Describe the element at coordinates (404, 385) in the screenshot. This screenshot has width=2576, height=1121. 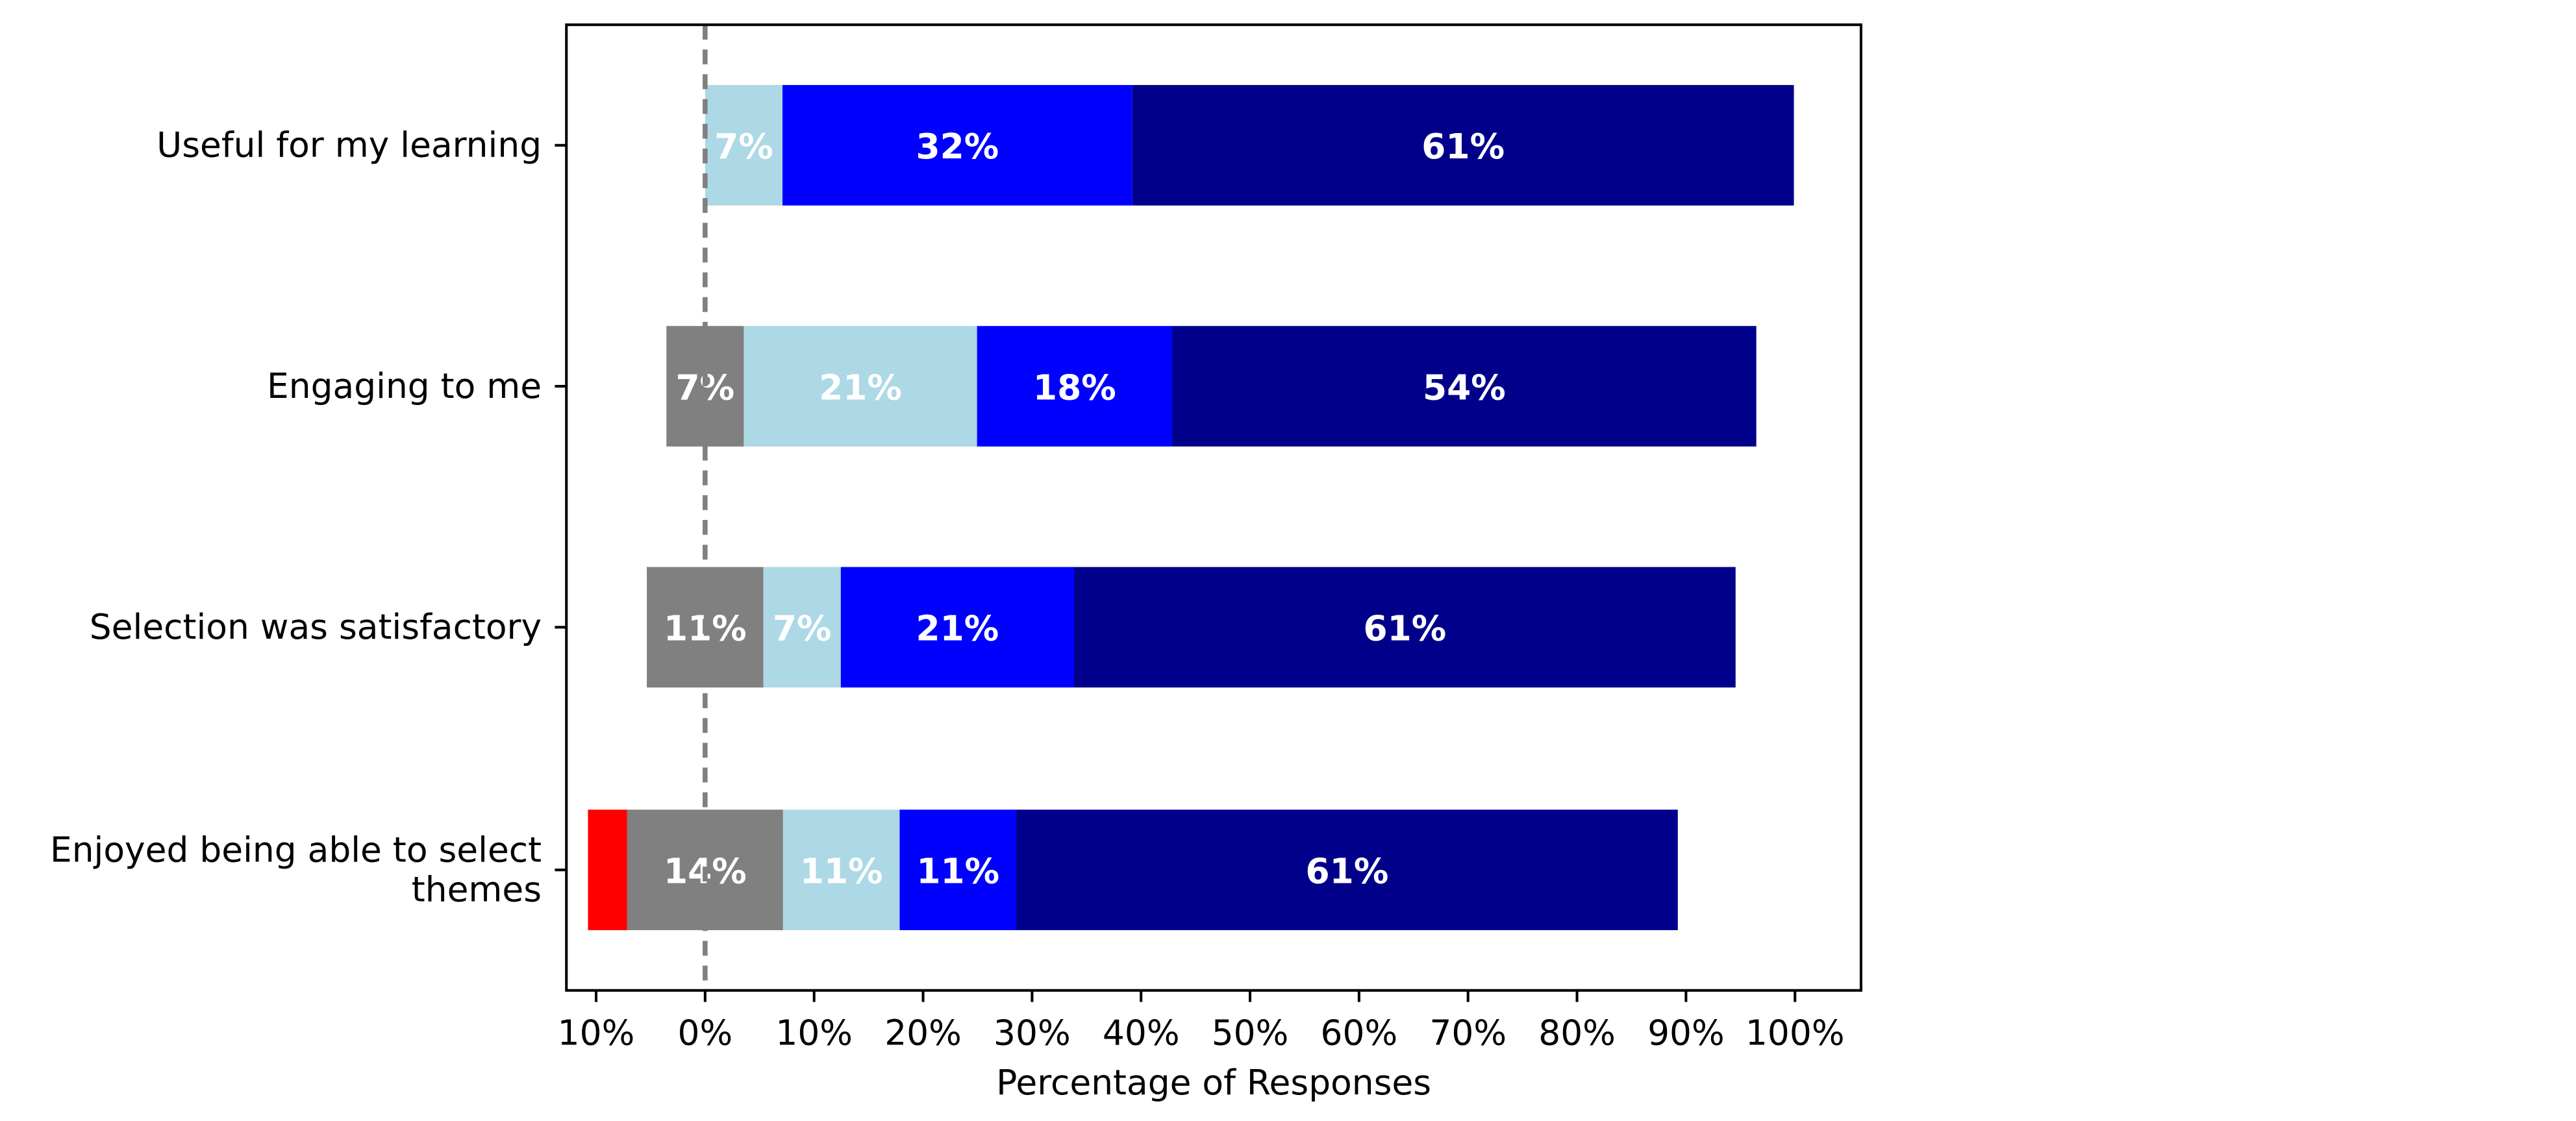
I see `y-tick-label: Engaging to me` at that location.